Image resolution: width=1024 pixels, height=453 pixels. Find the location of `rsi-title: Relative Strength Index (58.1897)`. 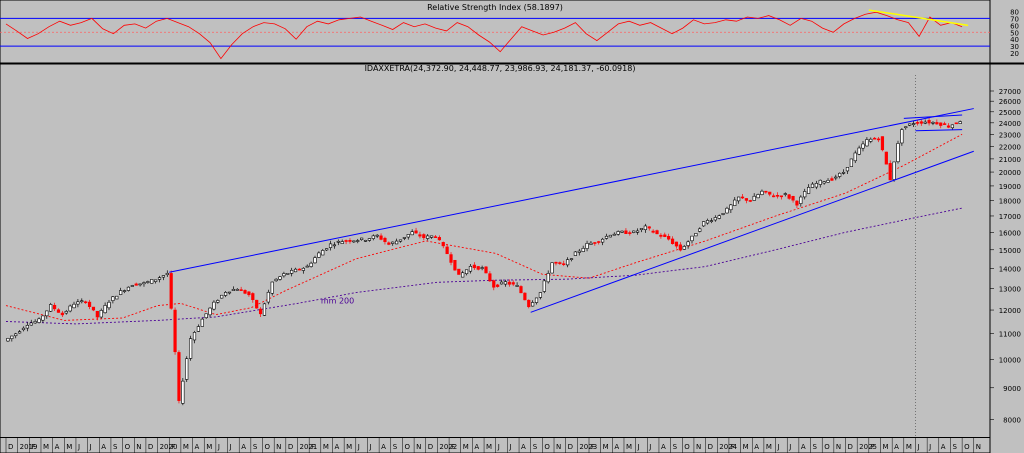

rsi-title: Relative Strength Index (58.1897) is located at coordinates (495, 7).